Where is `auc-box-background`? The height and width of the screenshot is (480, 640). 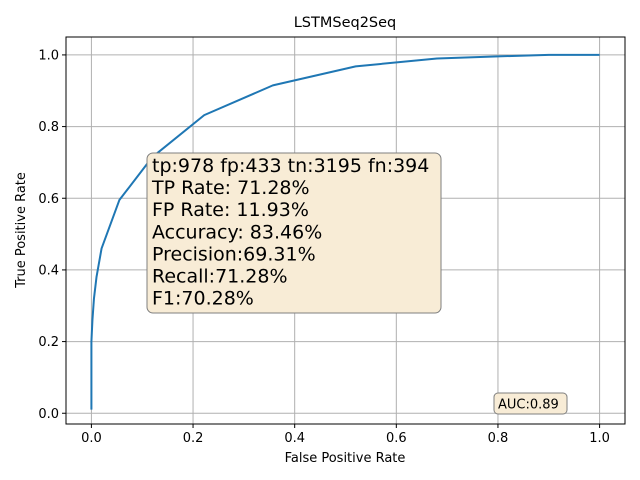
auc-box-background is located at coordinates (530, 403).